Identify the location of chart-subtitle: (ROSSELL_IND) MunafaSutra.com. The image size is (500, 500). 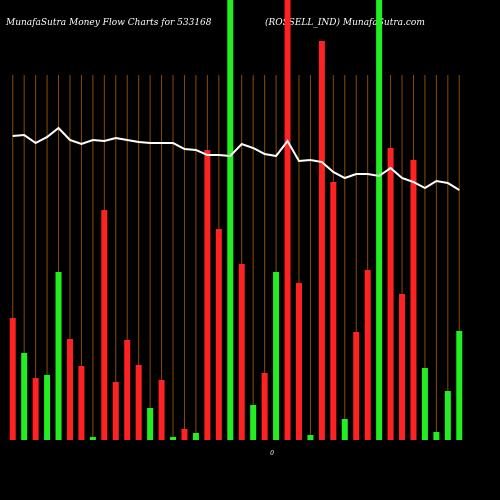
(345, 22).